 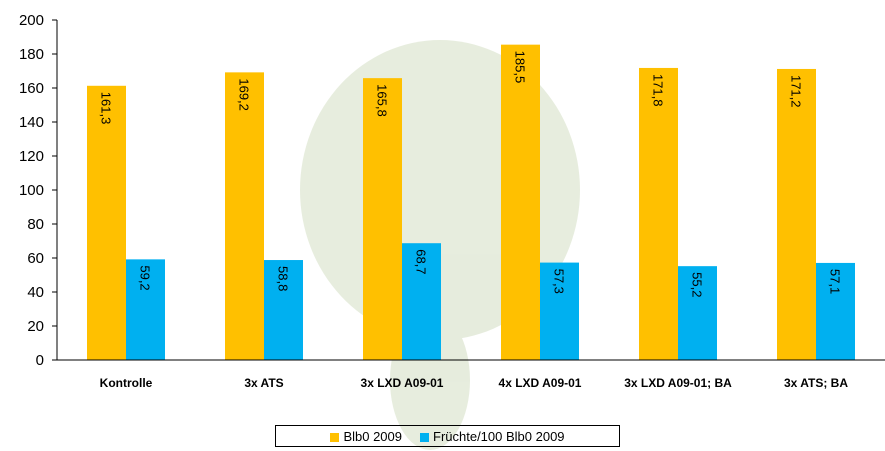 What do you see at coordinates (106, 108) in the screenshot?
I see `value-label: 161,3` at bounding box center [106, 108].